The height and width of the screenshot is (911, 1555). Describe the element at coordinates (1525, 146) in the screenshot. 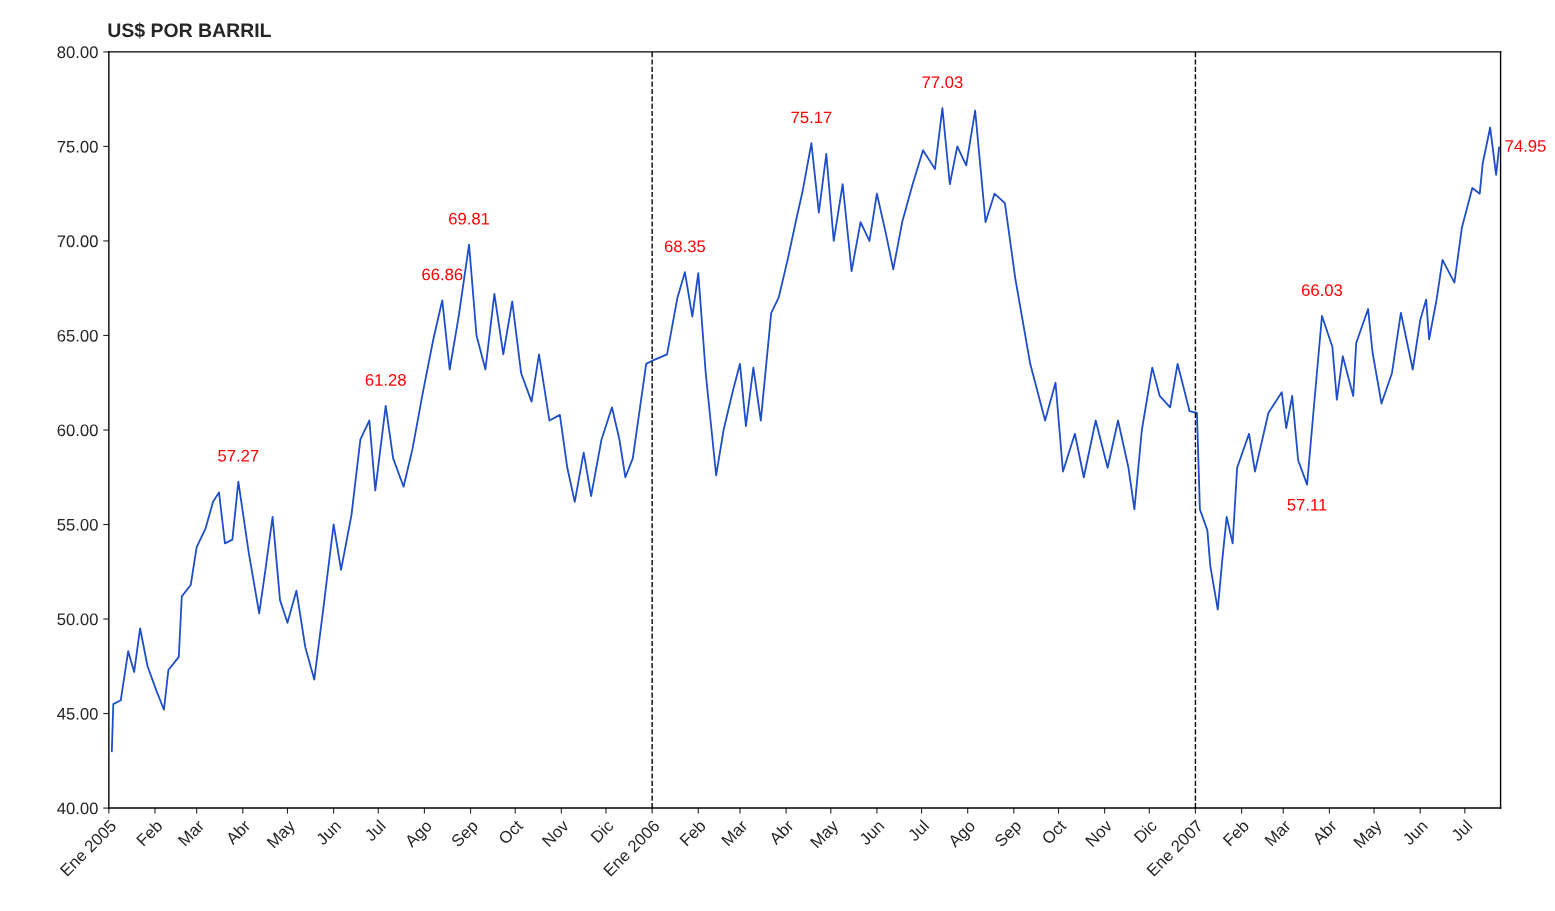

I see `annotation: 74.95` at that location.